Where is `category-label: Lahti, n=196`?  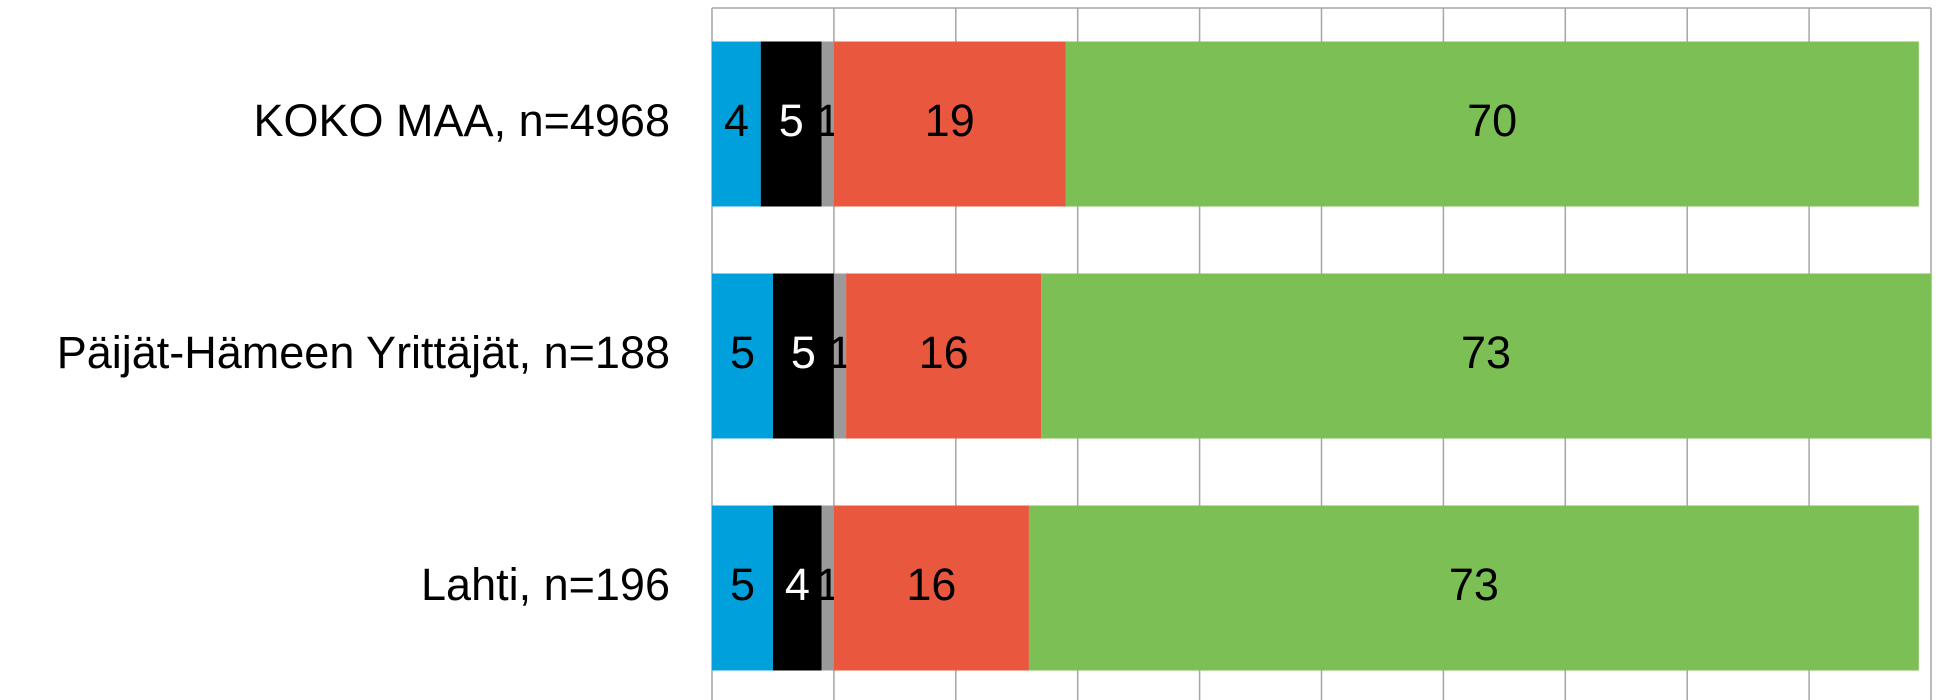
category-label: Lahti, n=196 is located at coordinates (545, 584).